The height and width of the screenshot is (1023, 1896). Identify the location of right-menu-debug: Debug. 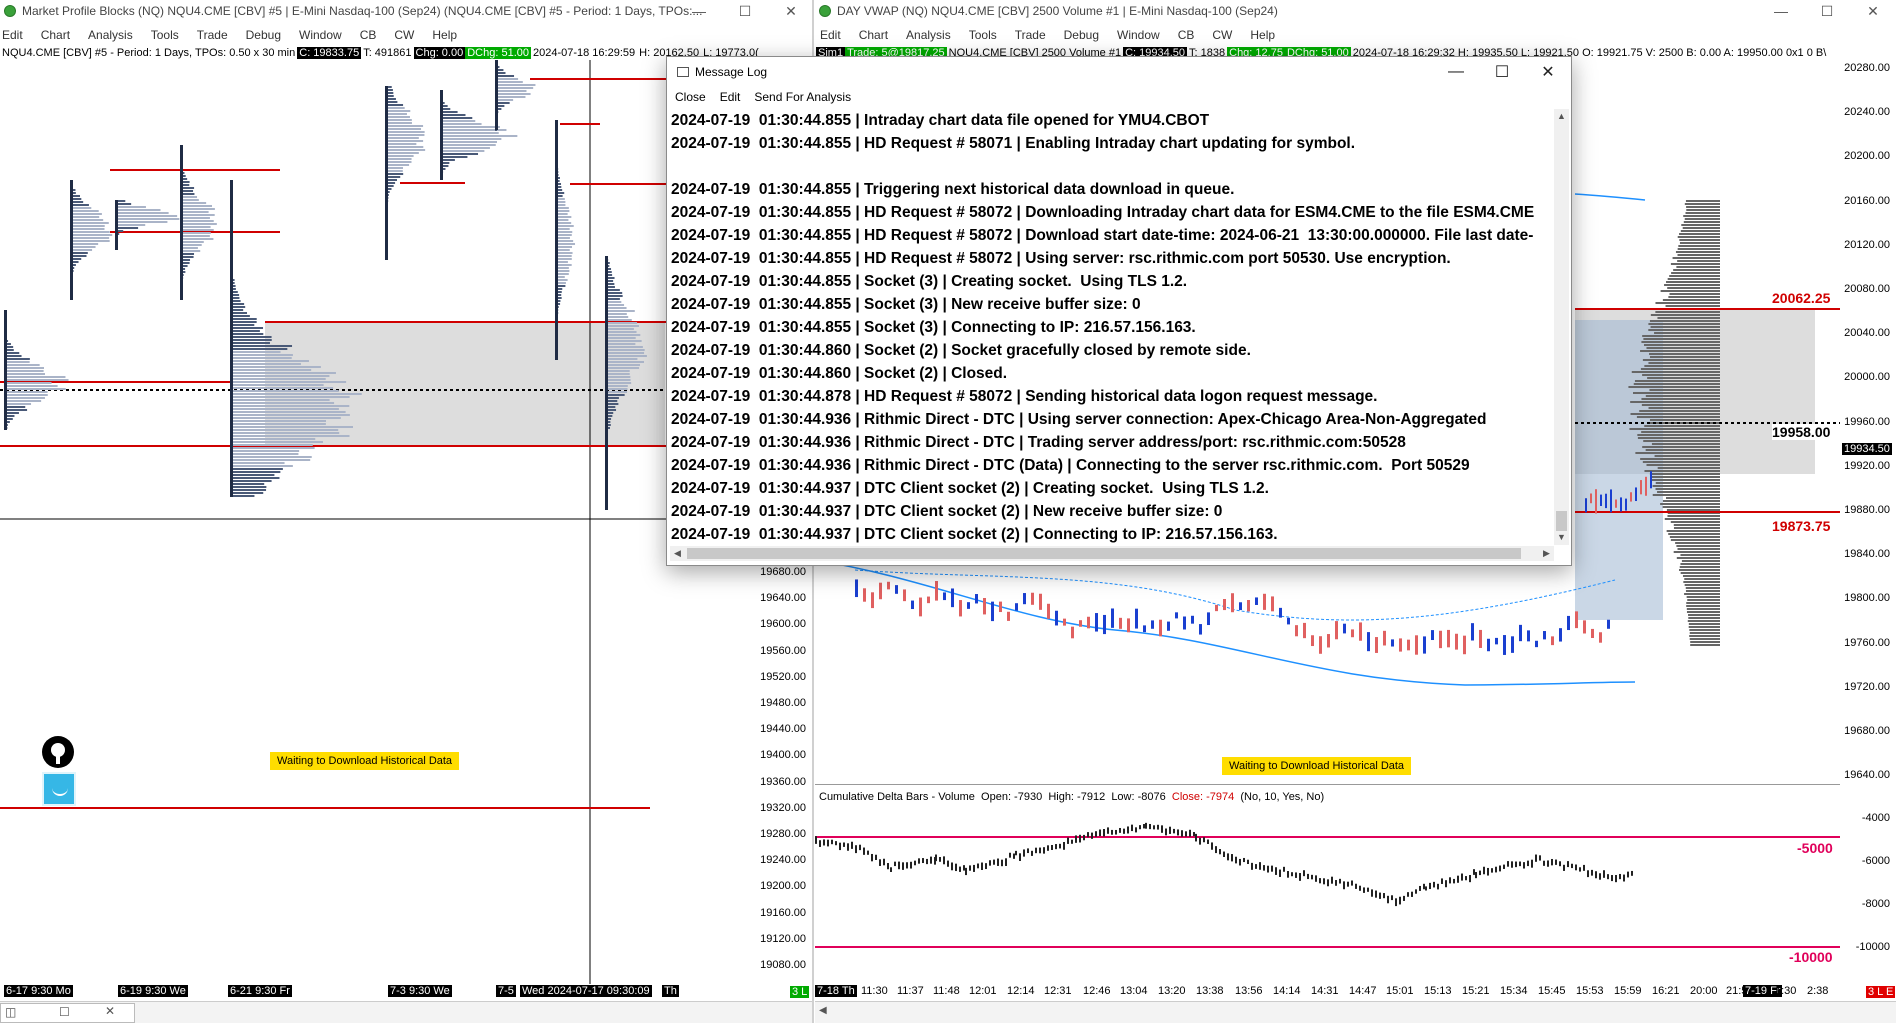
(1081, 35).